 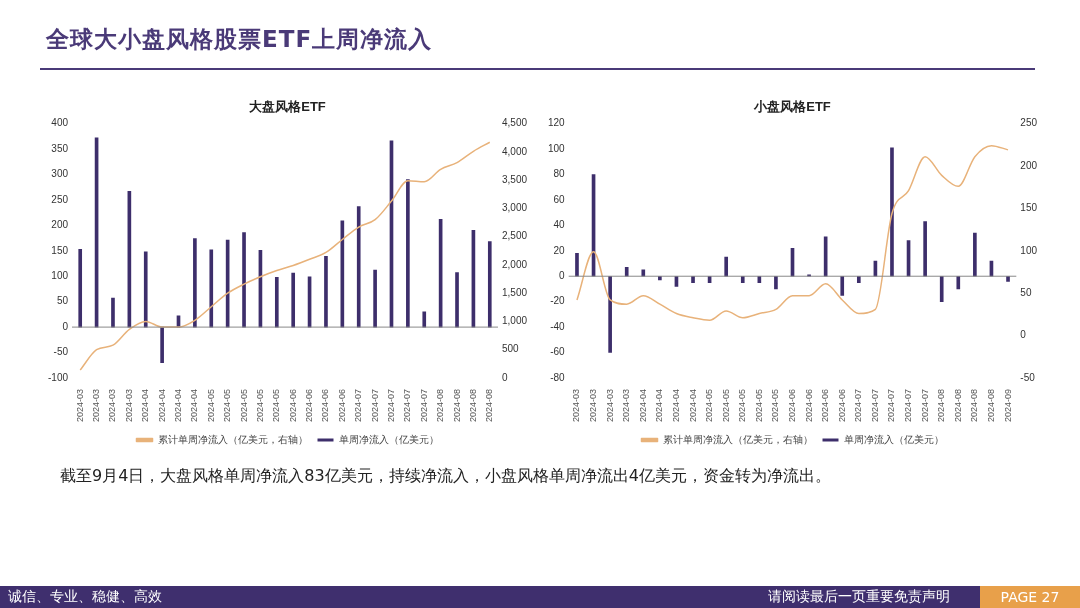 I want to click on y-tick-label: 120, so click(x=557, y=123).